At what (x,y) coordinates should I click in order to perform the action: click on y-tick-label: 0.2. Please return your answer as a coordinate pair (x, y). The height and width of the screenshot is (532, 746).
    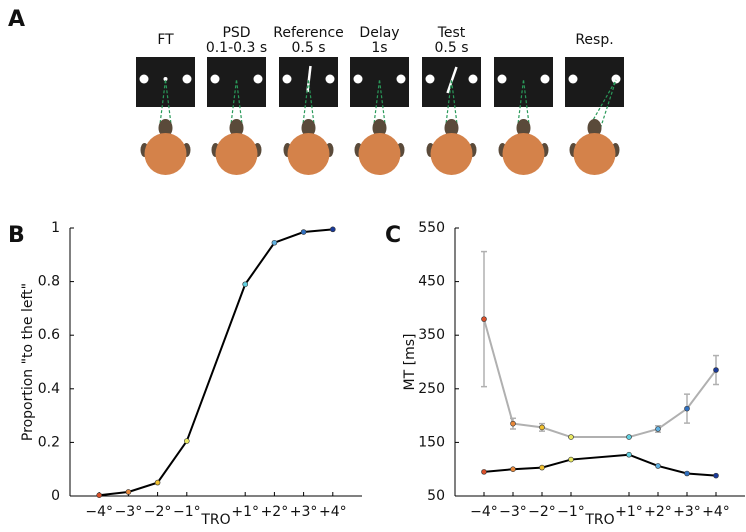
    Looking at the image, I should click on (49, 442).